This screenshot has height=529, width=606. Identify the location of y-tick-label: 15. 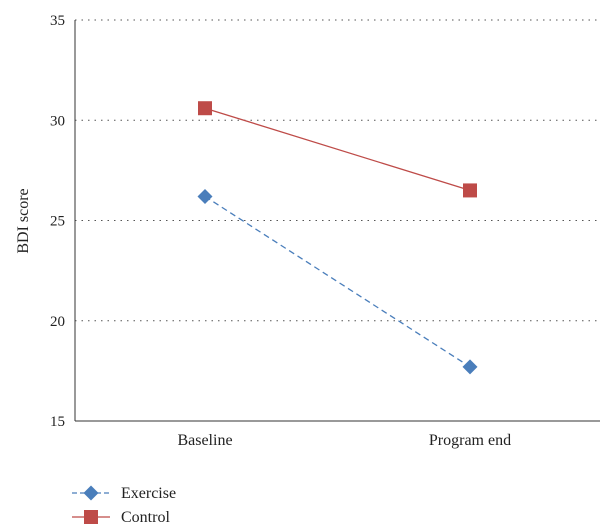
(57, 422).